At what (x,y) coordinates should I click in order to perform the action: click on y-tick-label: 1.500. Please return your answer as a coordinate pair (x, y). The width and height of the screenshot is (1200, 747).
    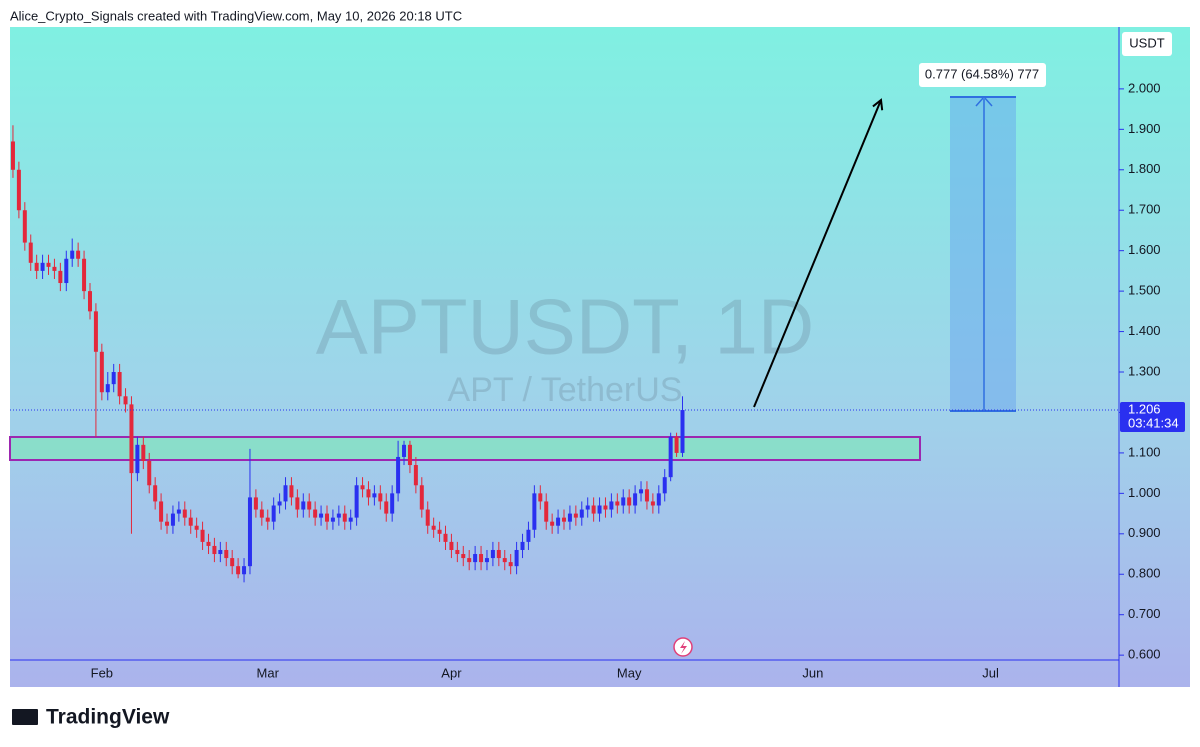
    Looking at the image, I should click on (1144, 290).